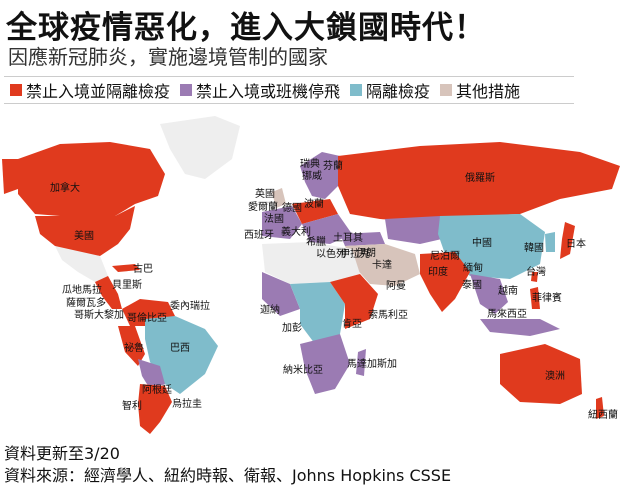 The height and width of the screenshot is (488, 624). What do you see at coordinates (84, 236) in the screenshot?
I see `label-usa: 美國` at bounding box center [84, 236].